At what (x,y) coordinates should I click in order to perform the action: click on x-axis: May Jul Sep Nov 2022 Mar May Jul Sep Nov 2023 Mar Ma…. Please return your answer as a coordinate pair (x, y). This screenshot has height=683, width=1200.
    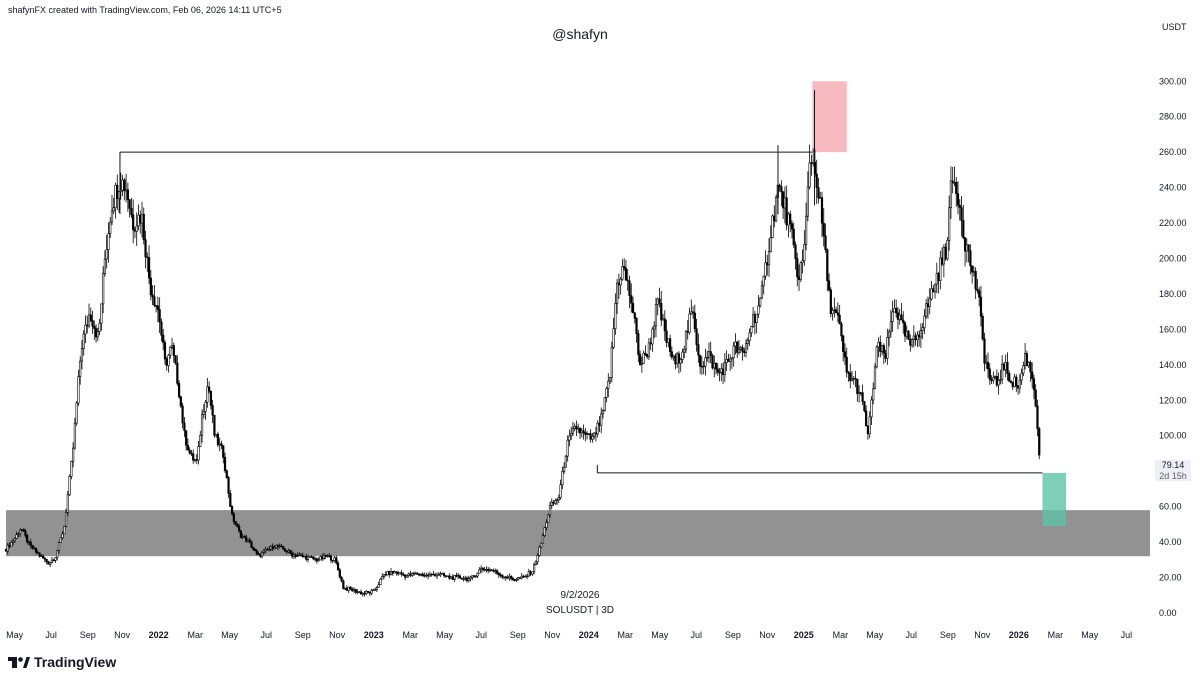
    Looking at the image, I should click on (569, 635).